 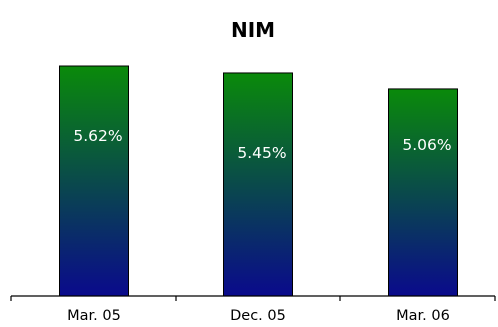 What do you see at coordinates (423, 316) in the screenshot?
I see `x-tick-label: Mar. 06` at bounding box center [423, 316].